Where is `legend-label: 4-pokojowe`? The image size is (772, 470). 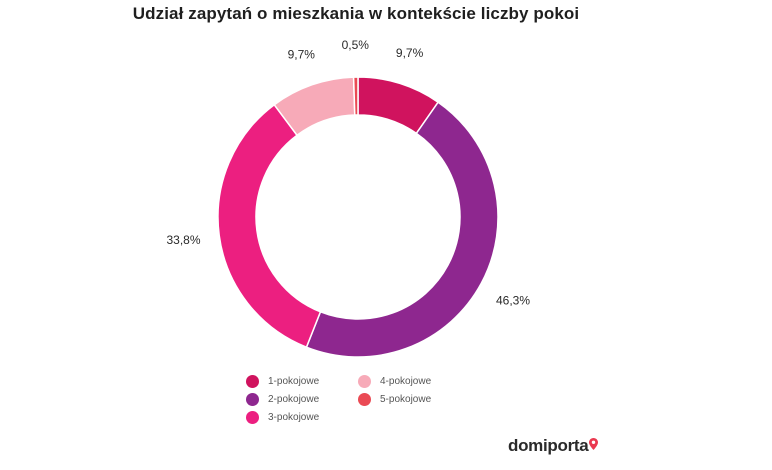
legend-label: 4-pokojowe is located at coordinates (406, 381).